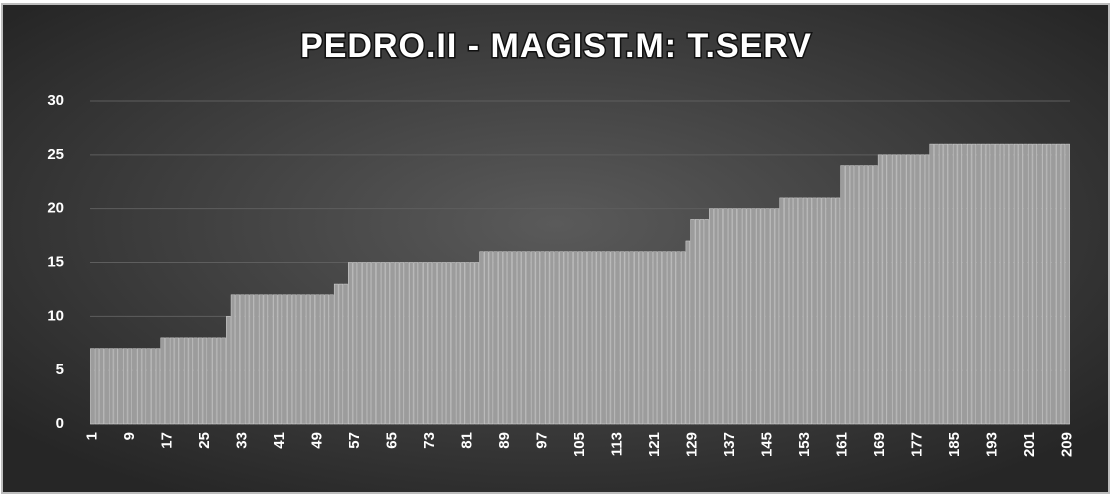  Describe the element at coordinates (60, 423) in the screenshot. I see `y-tick-label: 0` at that location.